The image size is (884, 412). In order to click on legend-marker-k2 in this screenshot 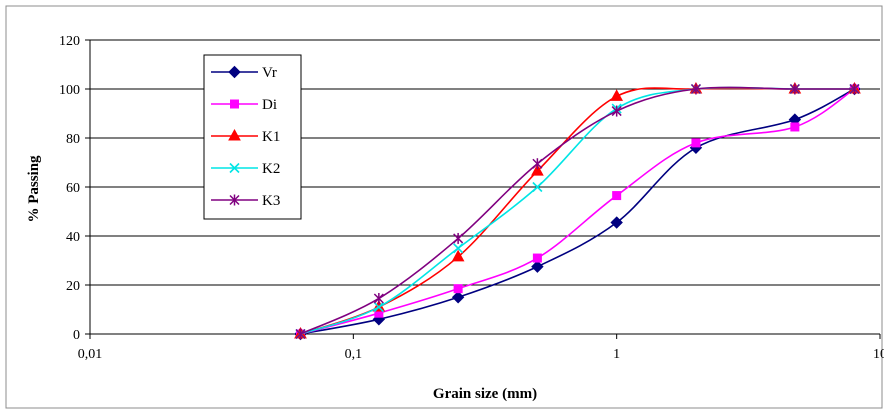, I will do `click(234, 168)`.